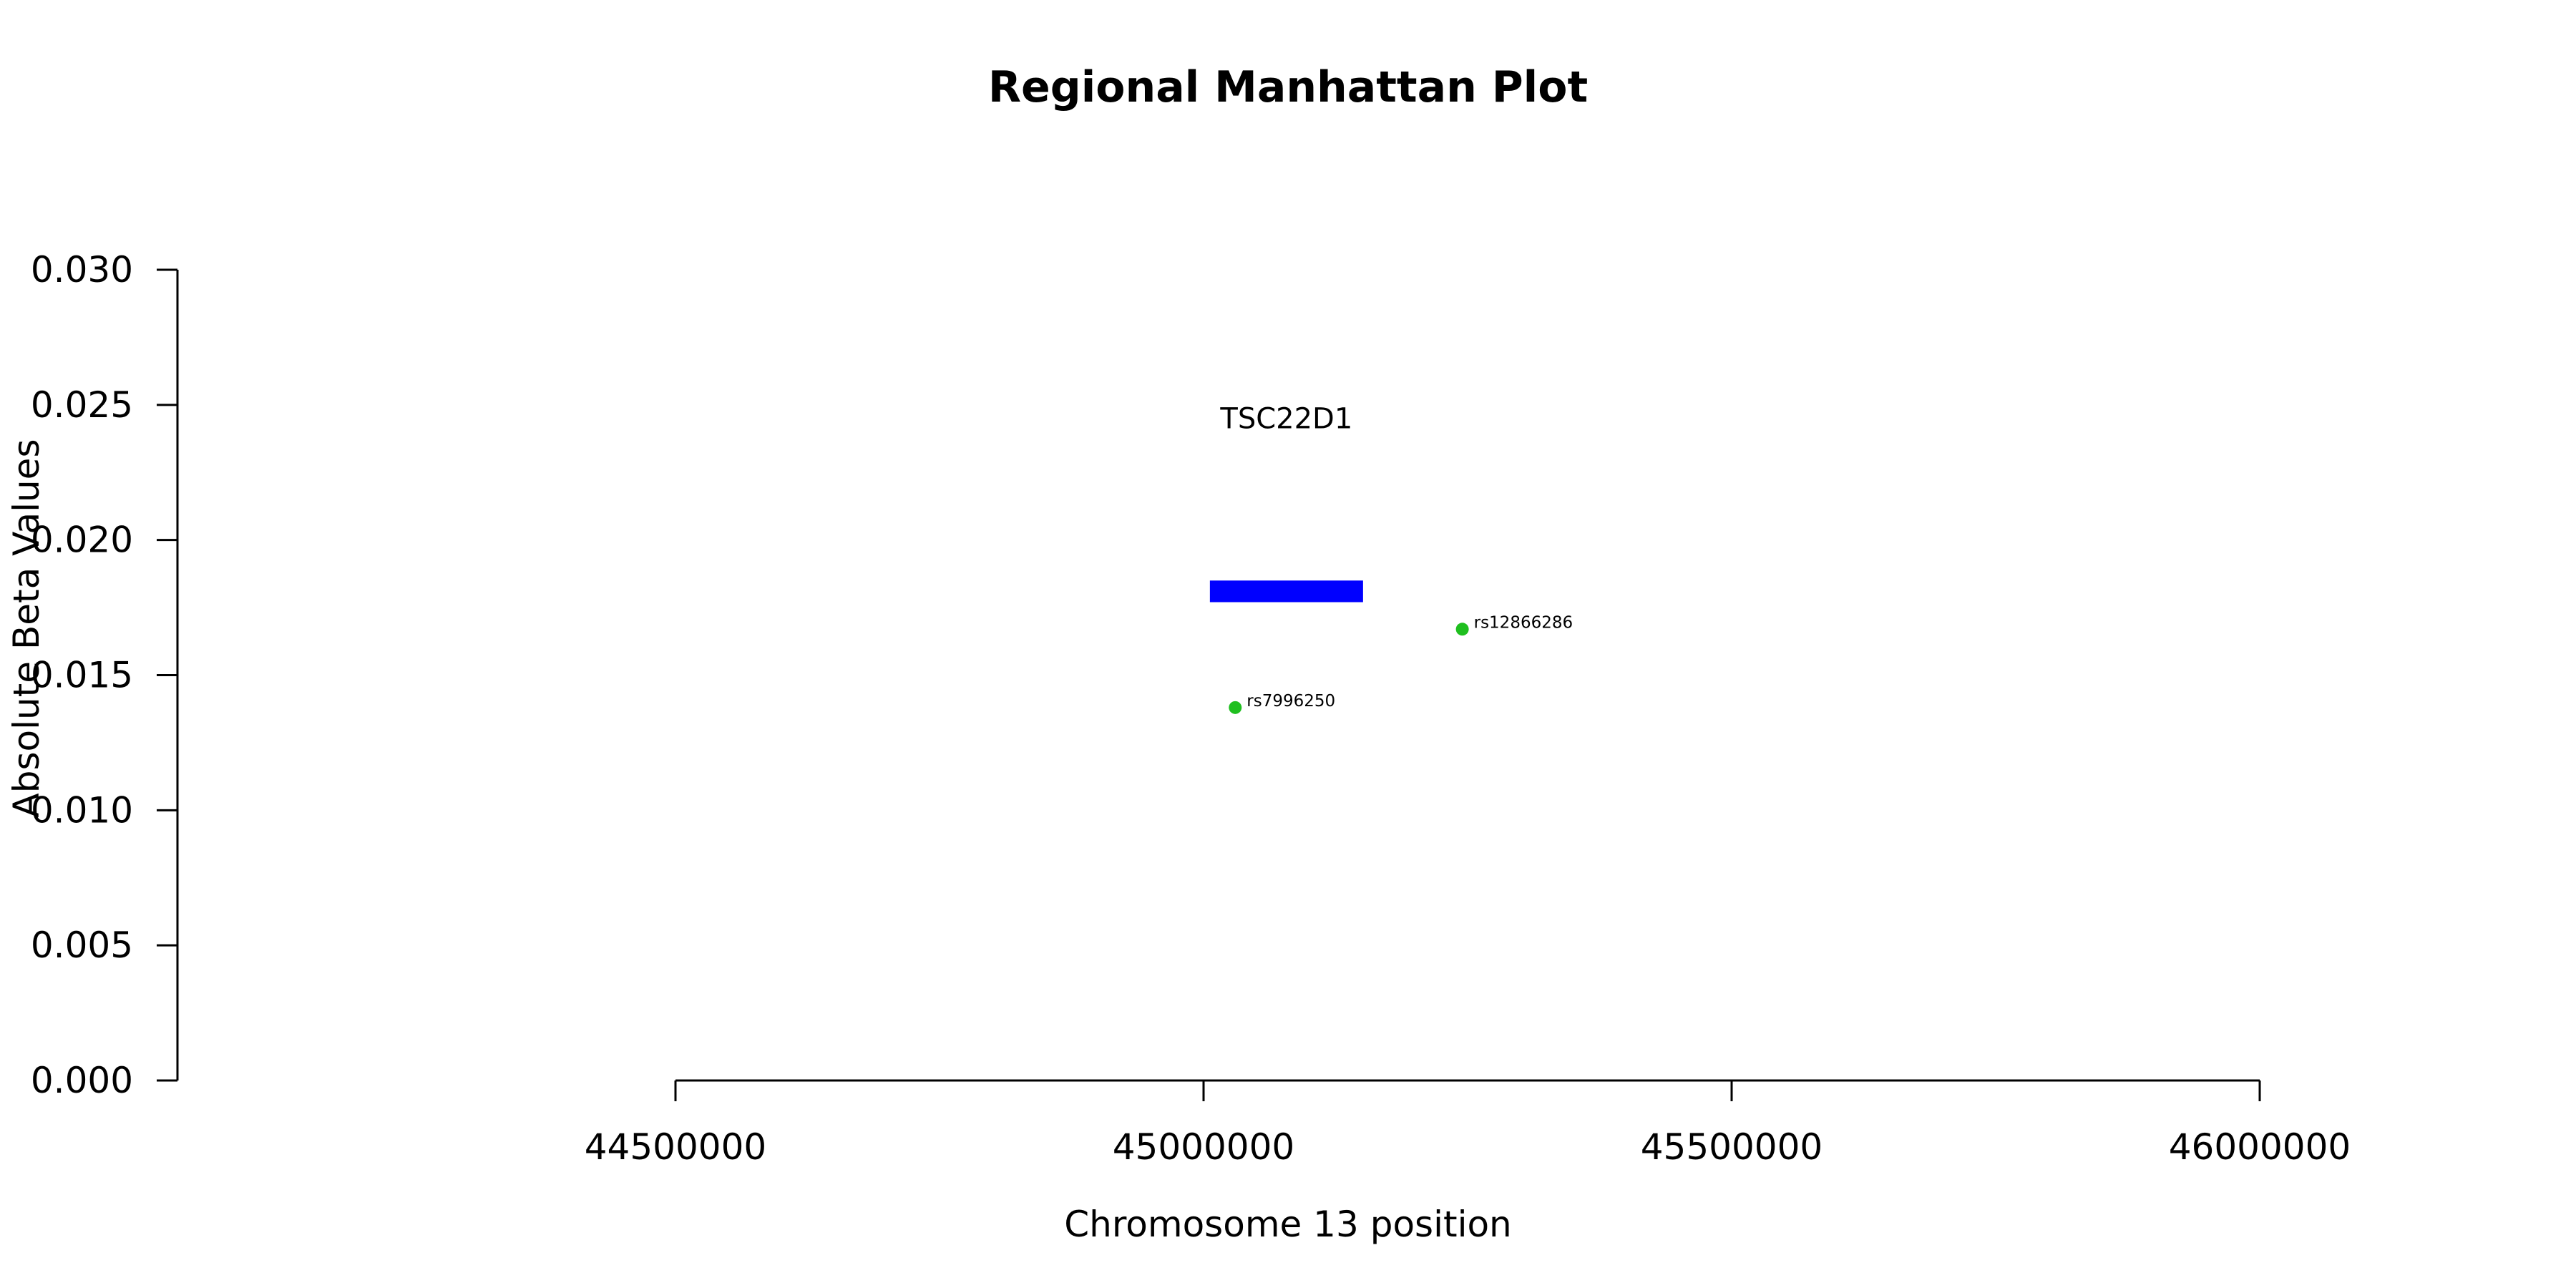 The image size is (2576, 1288). Describe the element at coordinates (82, 675) in the screenshot. I see `y-tick-label: 0.015` at that location.